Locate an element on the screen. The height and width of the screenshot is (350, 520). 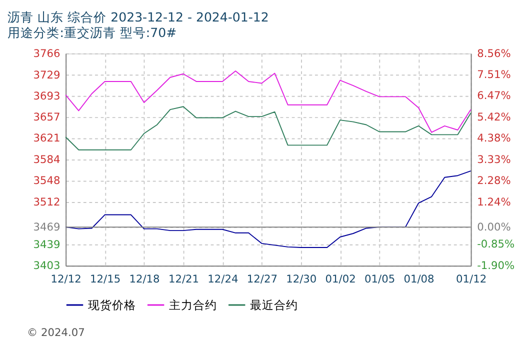
y-tick-label: 3657 is located at coordinates (46, 117).